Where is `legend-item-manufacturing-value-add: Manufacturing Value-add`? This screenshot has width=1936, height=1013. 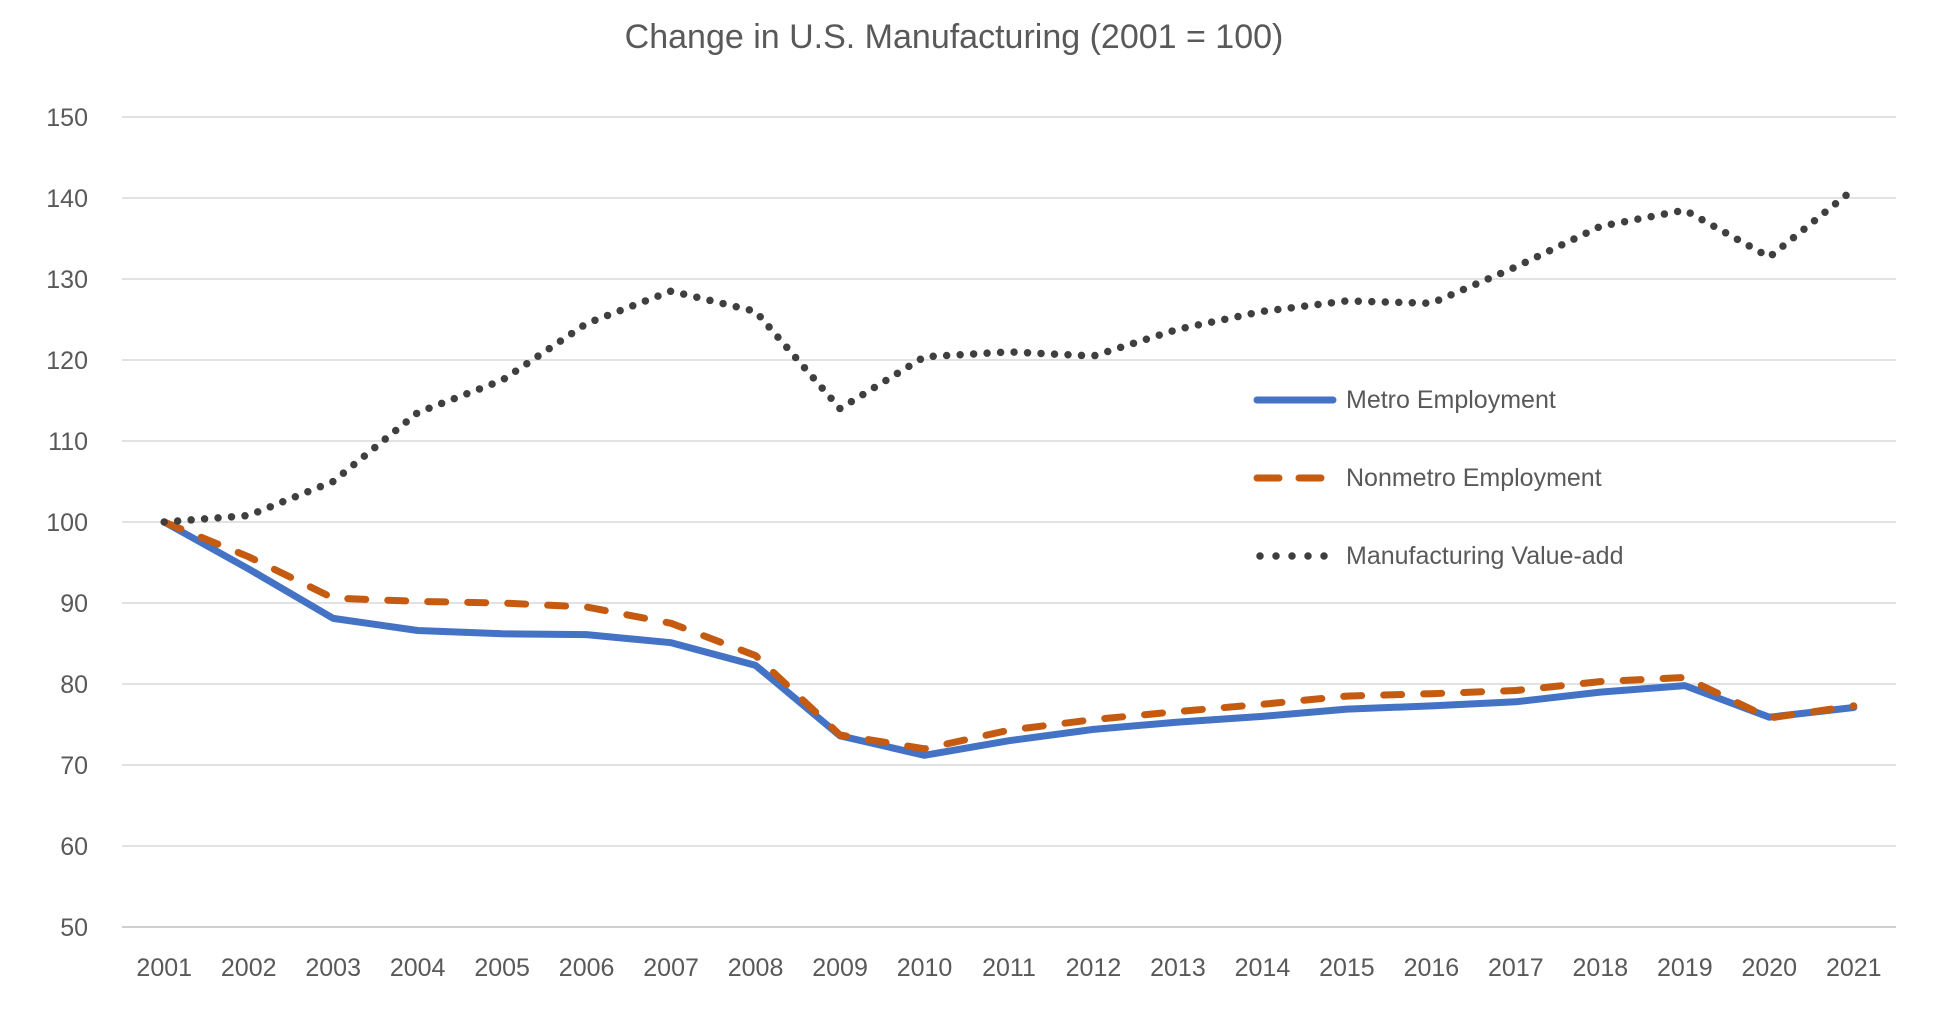
legend-item-manufacturing-value-add: Manufacturing Value-add is located at coordinates (1438, 556).